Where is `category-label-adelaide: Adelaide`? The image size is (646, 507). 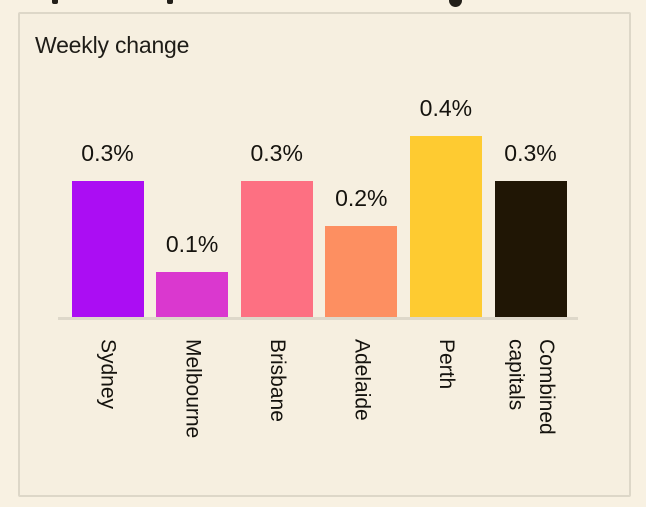
category-label-adelaide: Adelaide is located at coordinates (362, 380).